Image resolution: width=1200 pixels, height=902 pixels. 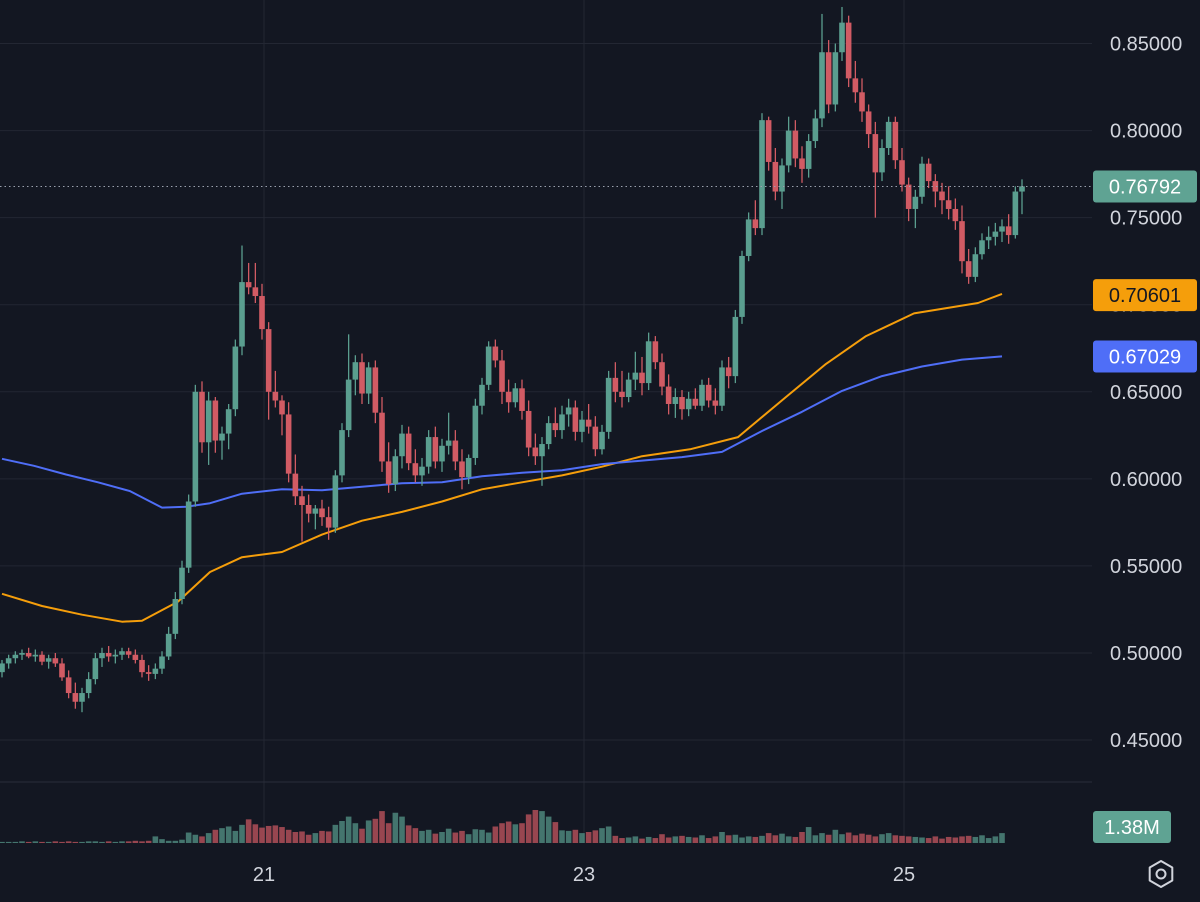 I want to click on chart-settings-button, so click(x=1161, y=874).